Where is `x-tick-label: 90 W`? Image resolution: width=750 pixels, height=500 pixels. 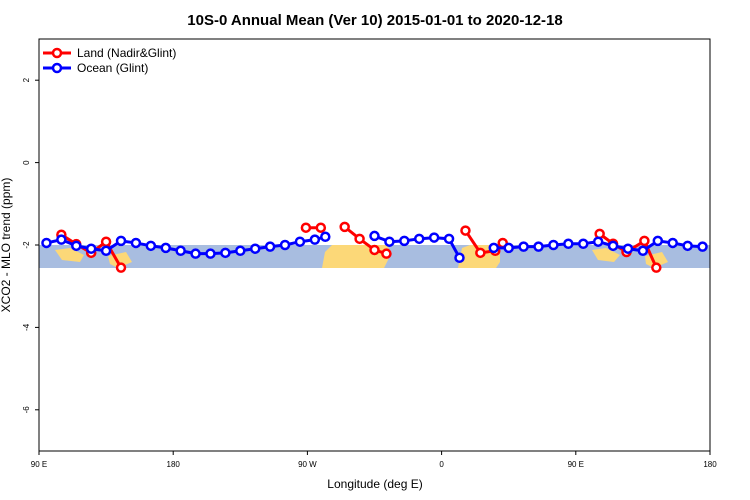
x-tick-label: 90 W is located at coordinates (307, 464).